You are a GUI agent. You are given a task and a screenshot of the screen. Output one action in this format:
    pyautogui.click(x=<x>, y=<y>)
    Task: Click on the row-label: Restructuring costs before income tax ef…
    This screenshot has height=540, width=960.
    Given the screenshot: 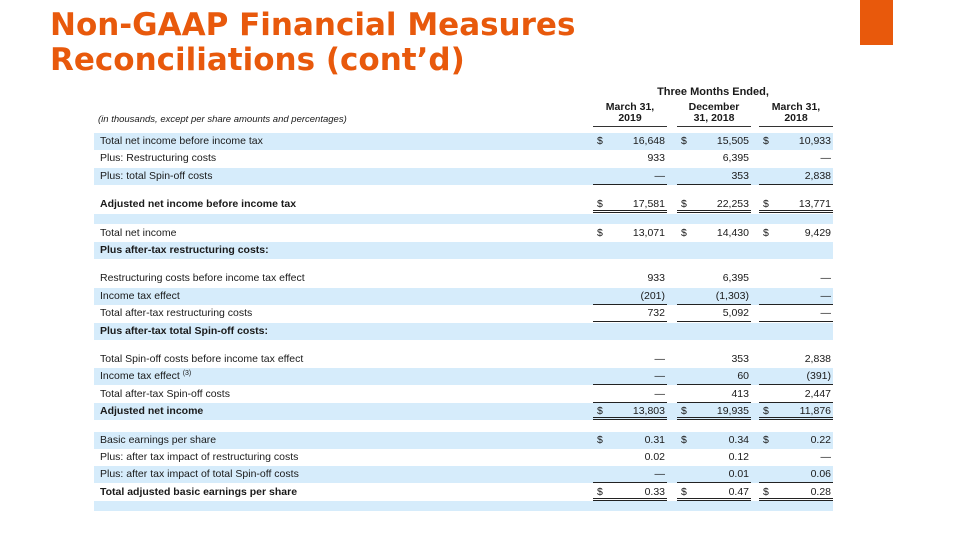 What is the action you would take?
    pyautogui.click(x=202, y=278)
    